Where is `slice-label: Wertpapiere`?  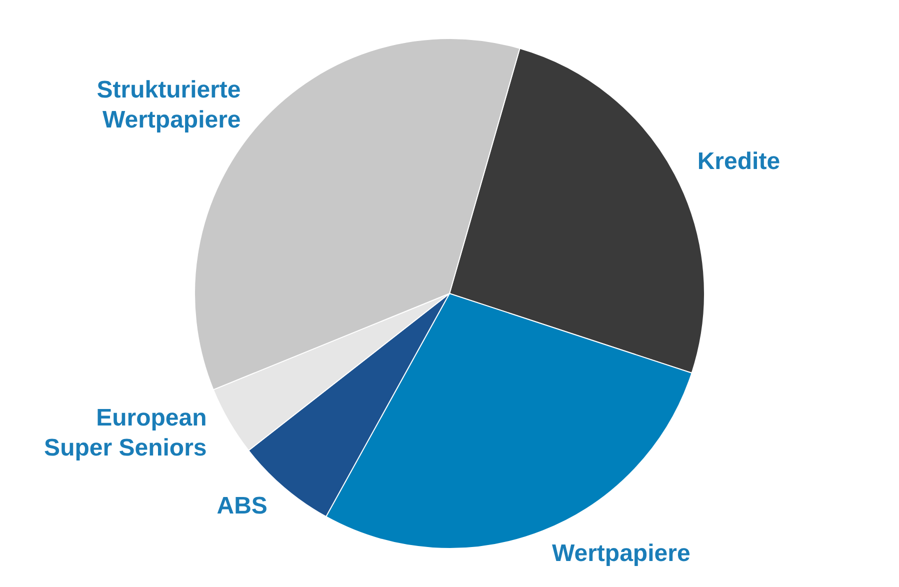
slice-label: Wertpapiere is located at coordinates (621, 554).